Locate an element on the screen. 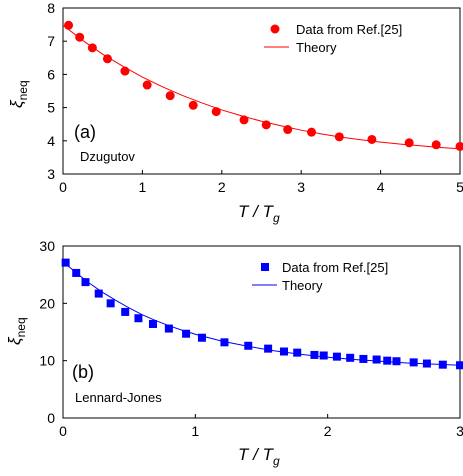 This screenshot has height=476, width=463. panel-a-x-tick-label: 5 is located at coordinates (459, 187).